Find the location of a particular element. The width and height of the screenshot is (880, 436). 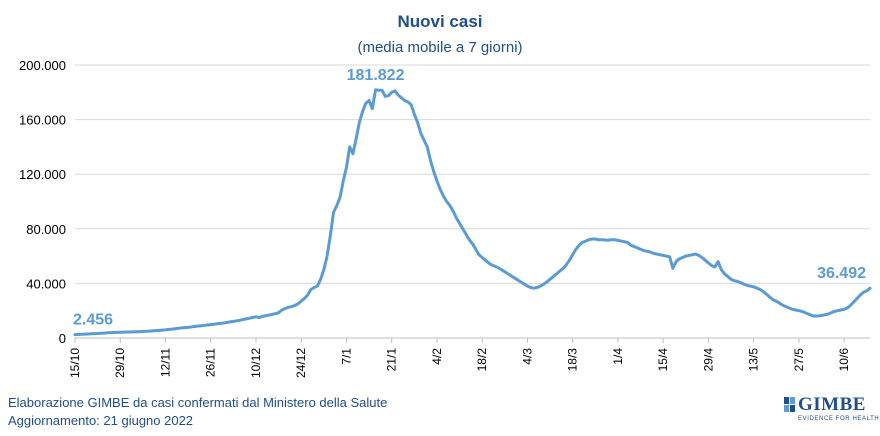

footer-updated: Aggiornamento: 21 giugno 2022 is located at coordinates (101, 420).